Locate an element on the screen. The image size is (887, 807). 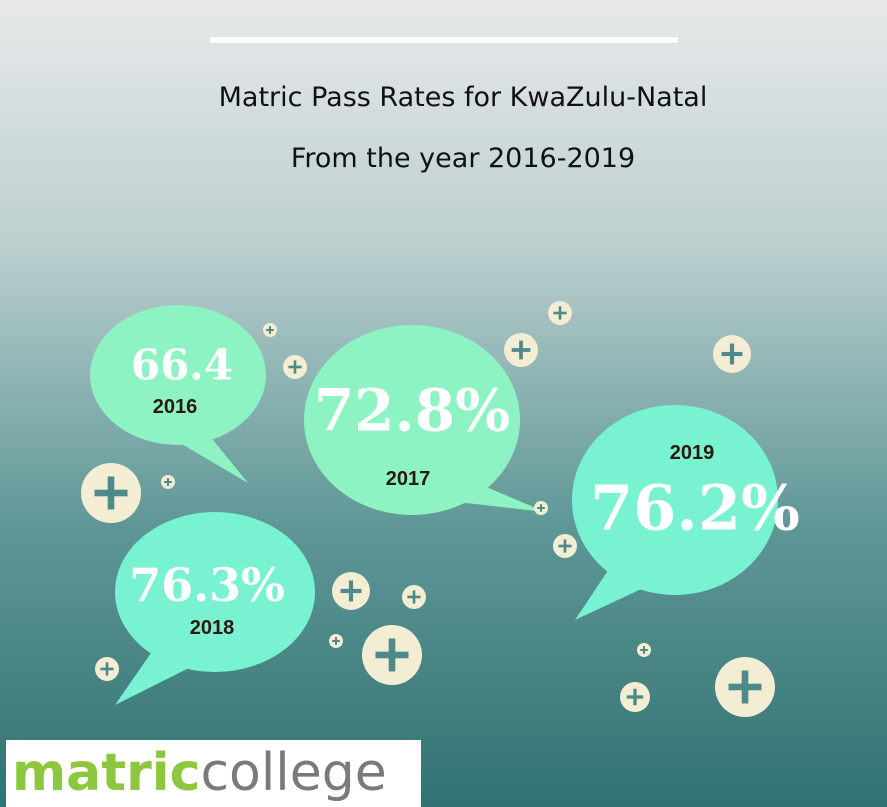
pass-rate: 66.4 is located at coordinates (182, 365).